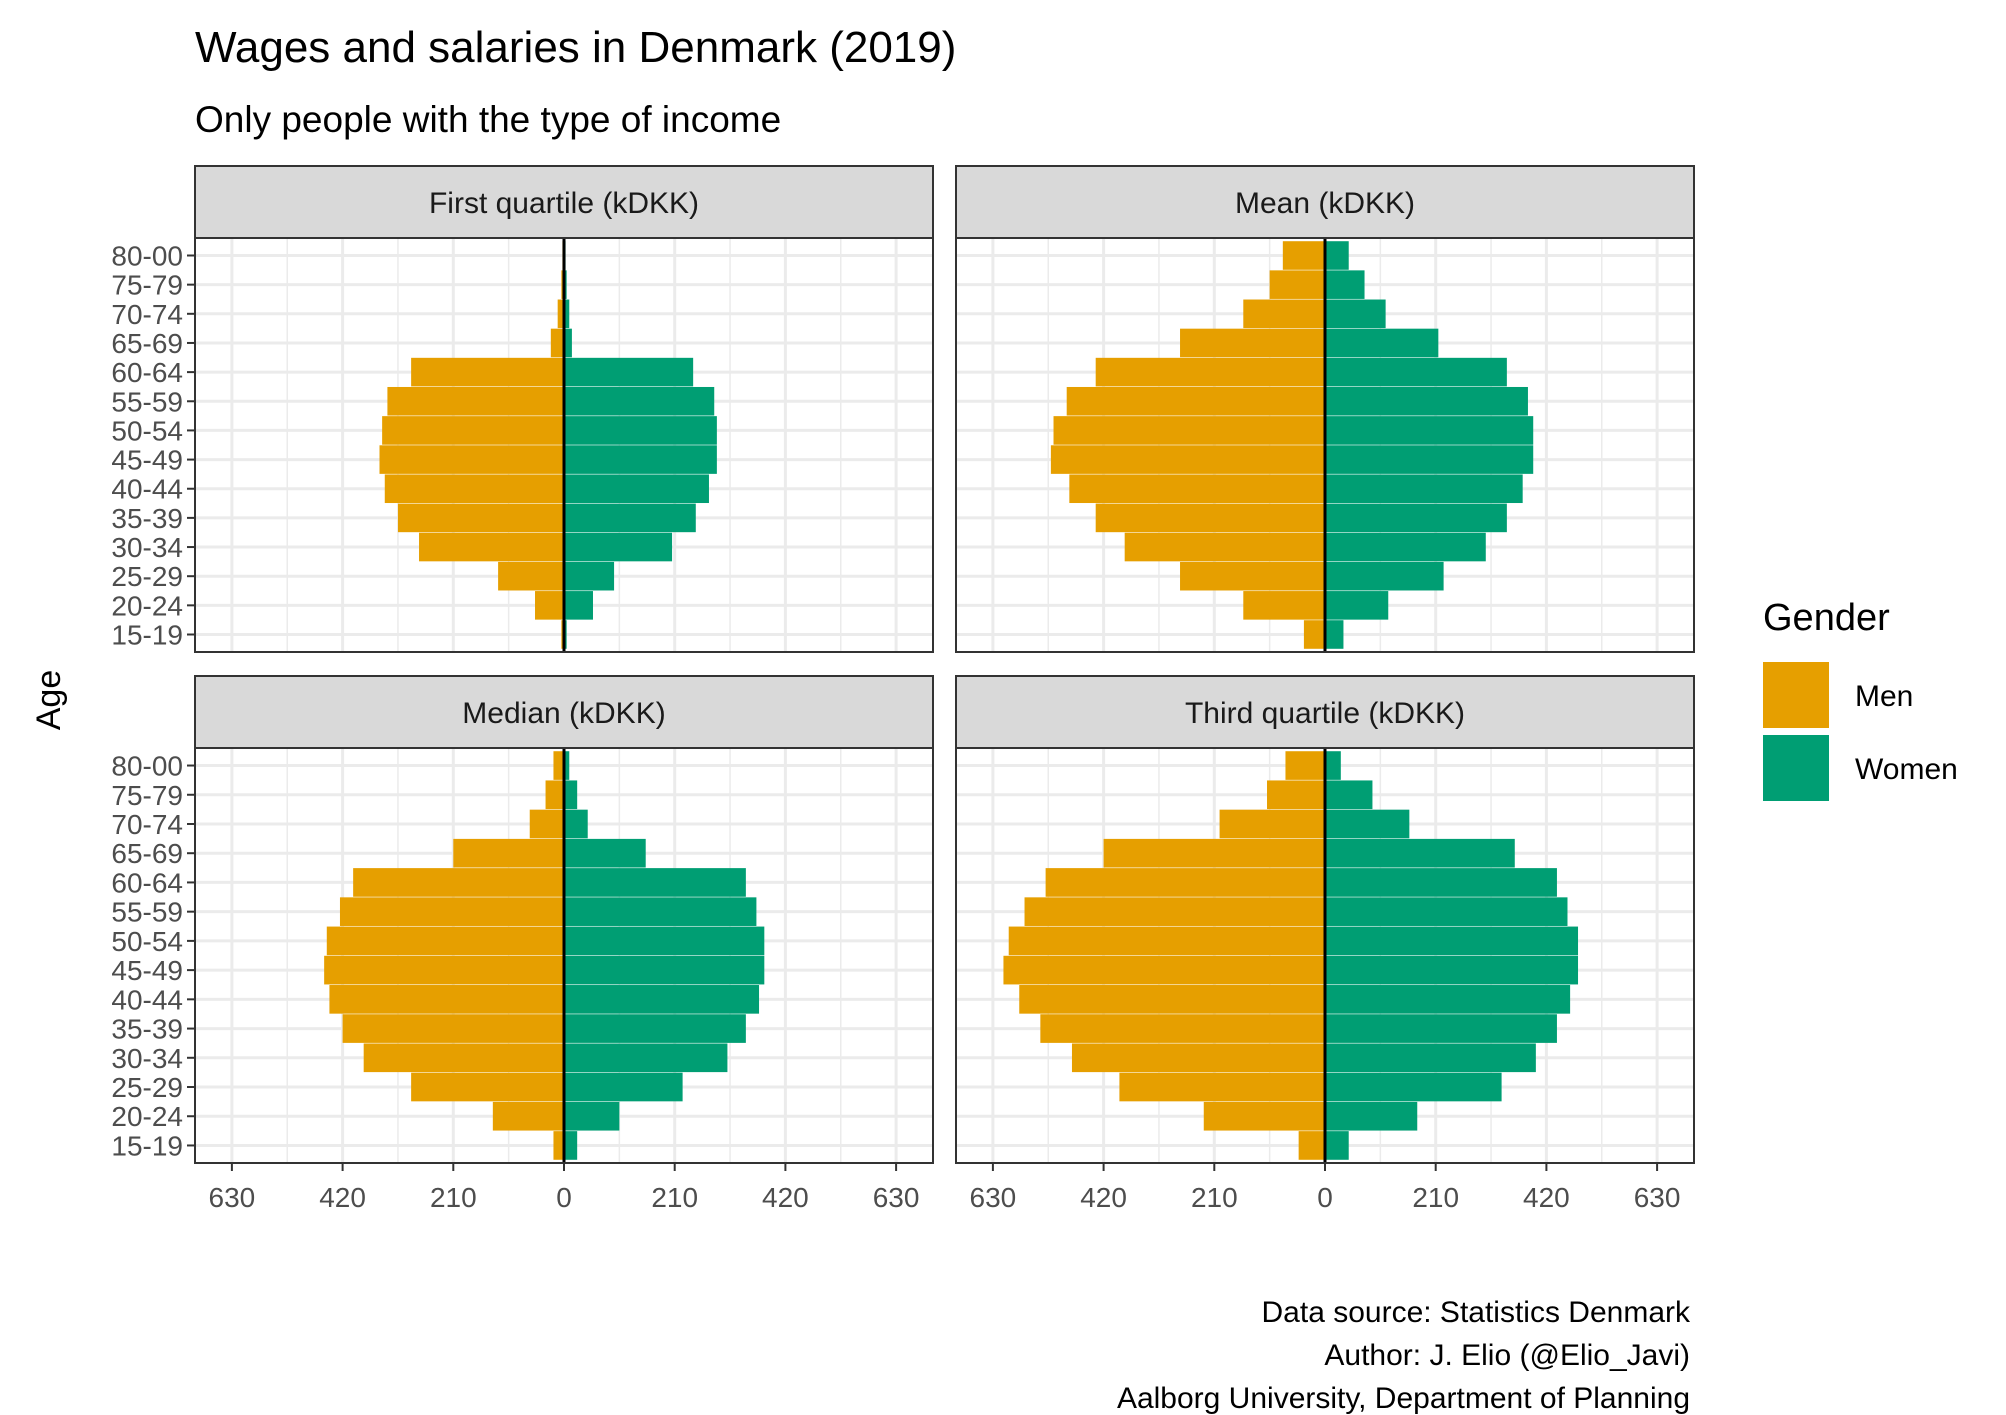  Describe the element at coordinates (147, 314) in the screenshot. I see `y-tick-label: 70-74` at that location.